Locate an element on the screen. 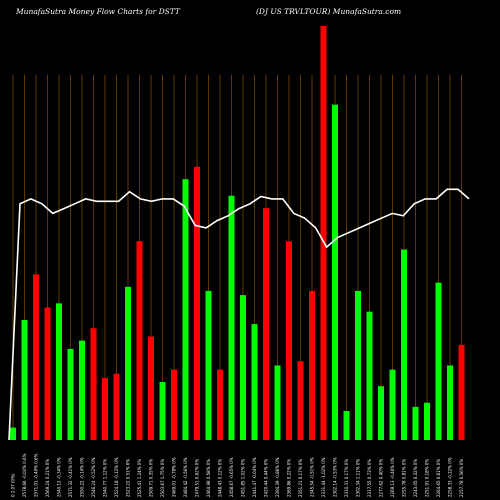 Image resolution: width=500 pixels, height=500 pixels. x-tick-label: 2269.13 -0.46% 0% is located at coordinates (392, 477).